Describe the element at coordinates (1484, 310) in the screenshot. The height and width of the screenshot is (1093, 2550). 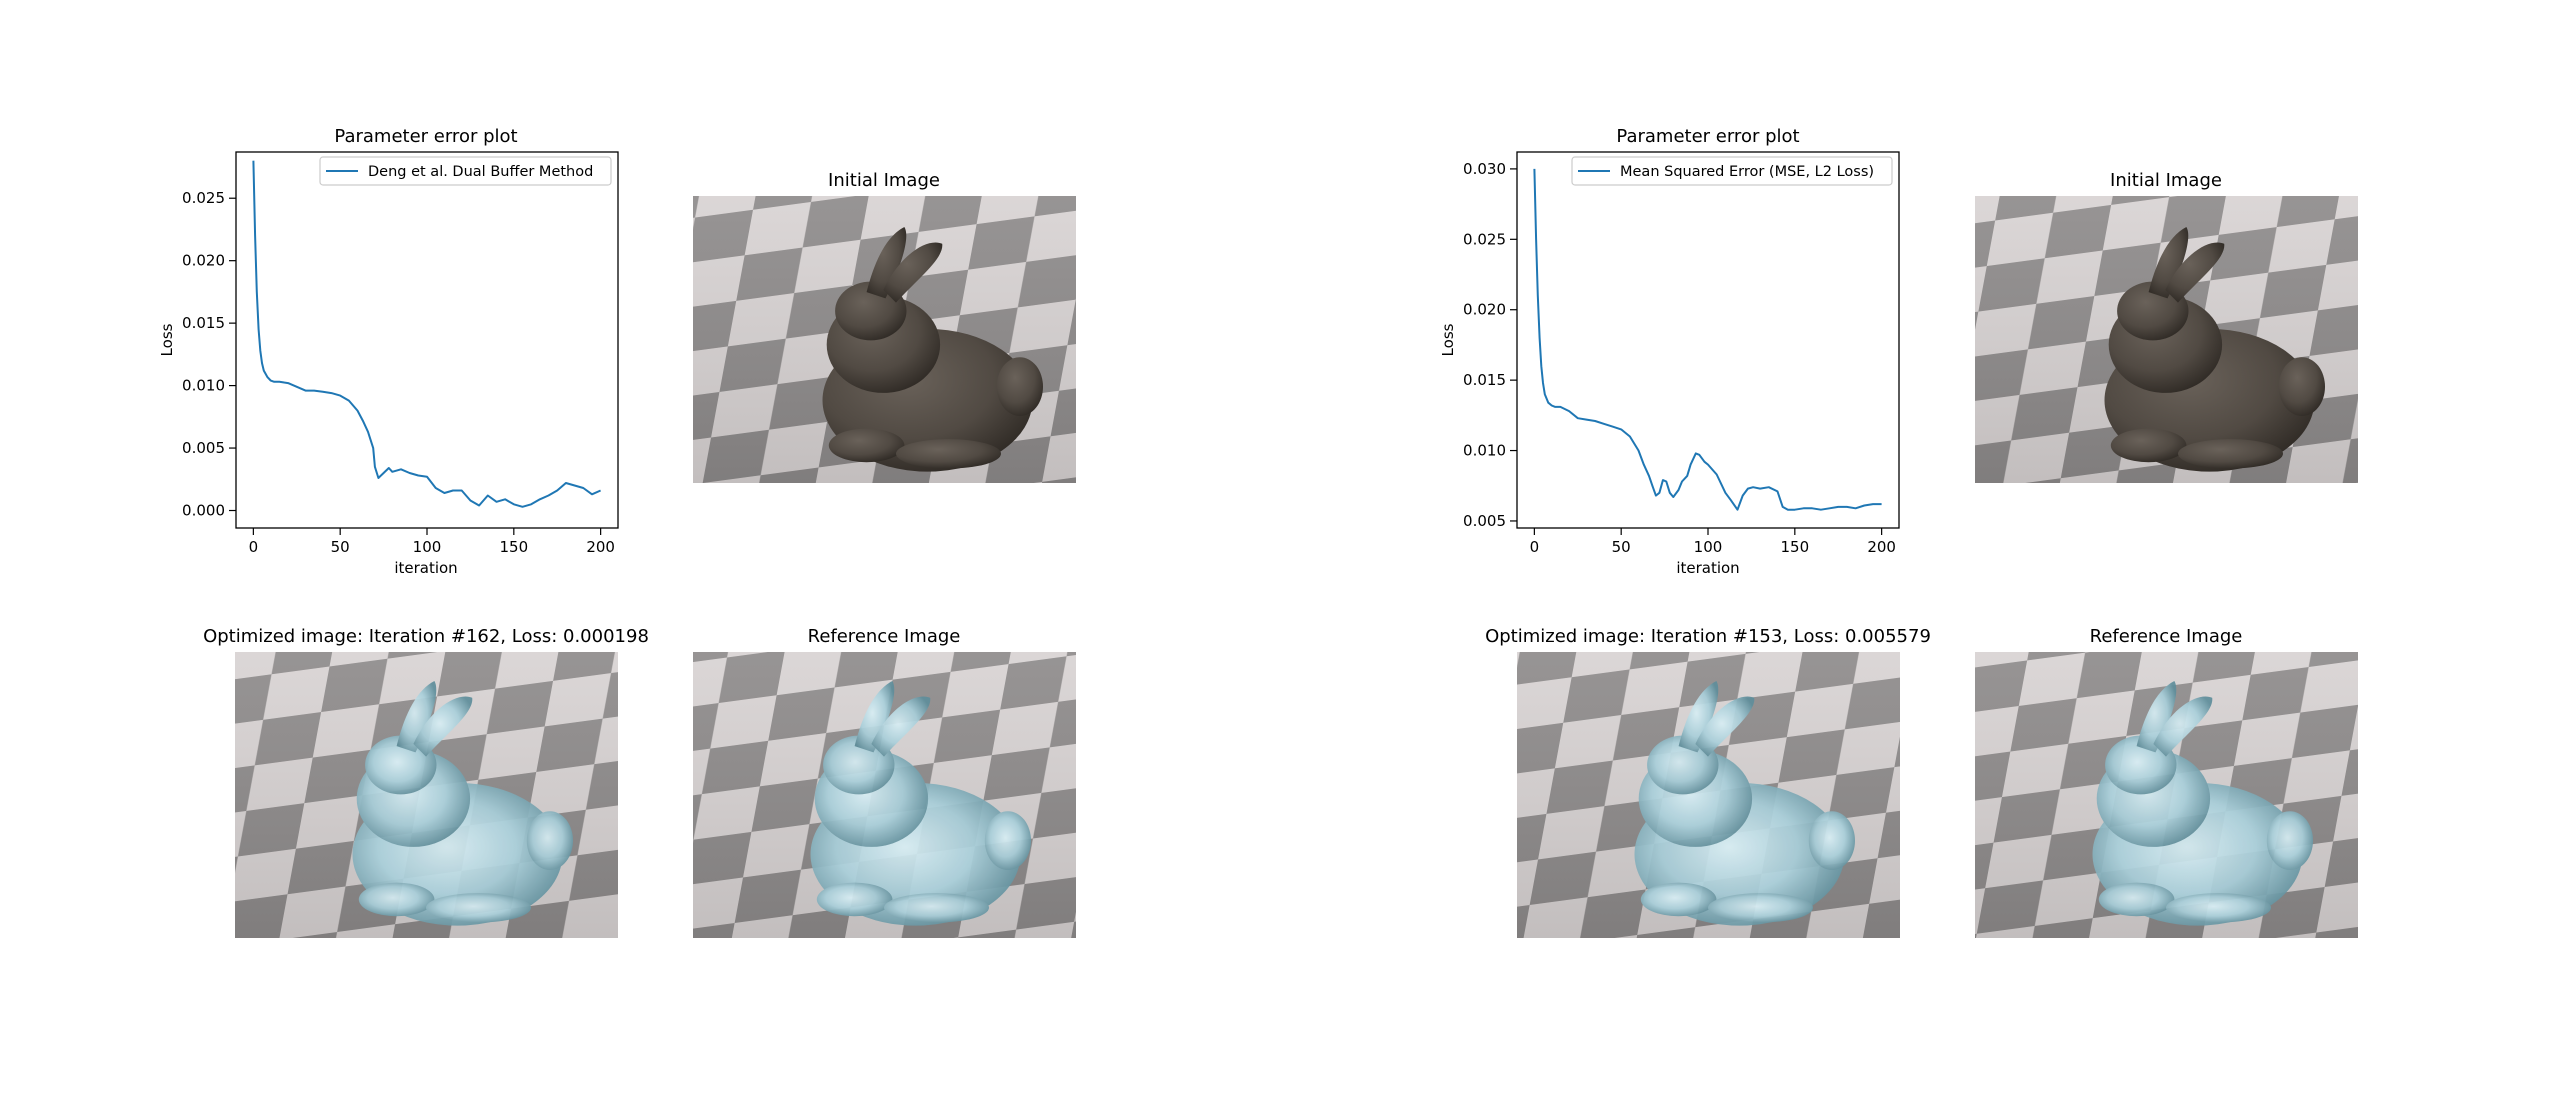
I see `right-plot-ytick-label: 0.020` at that location.